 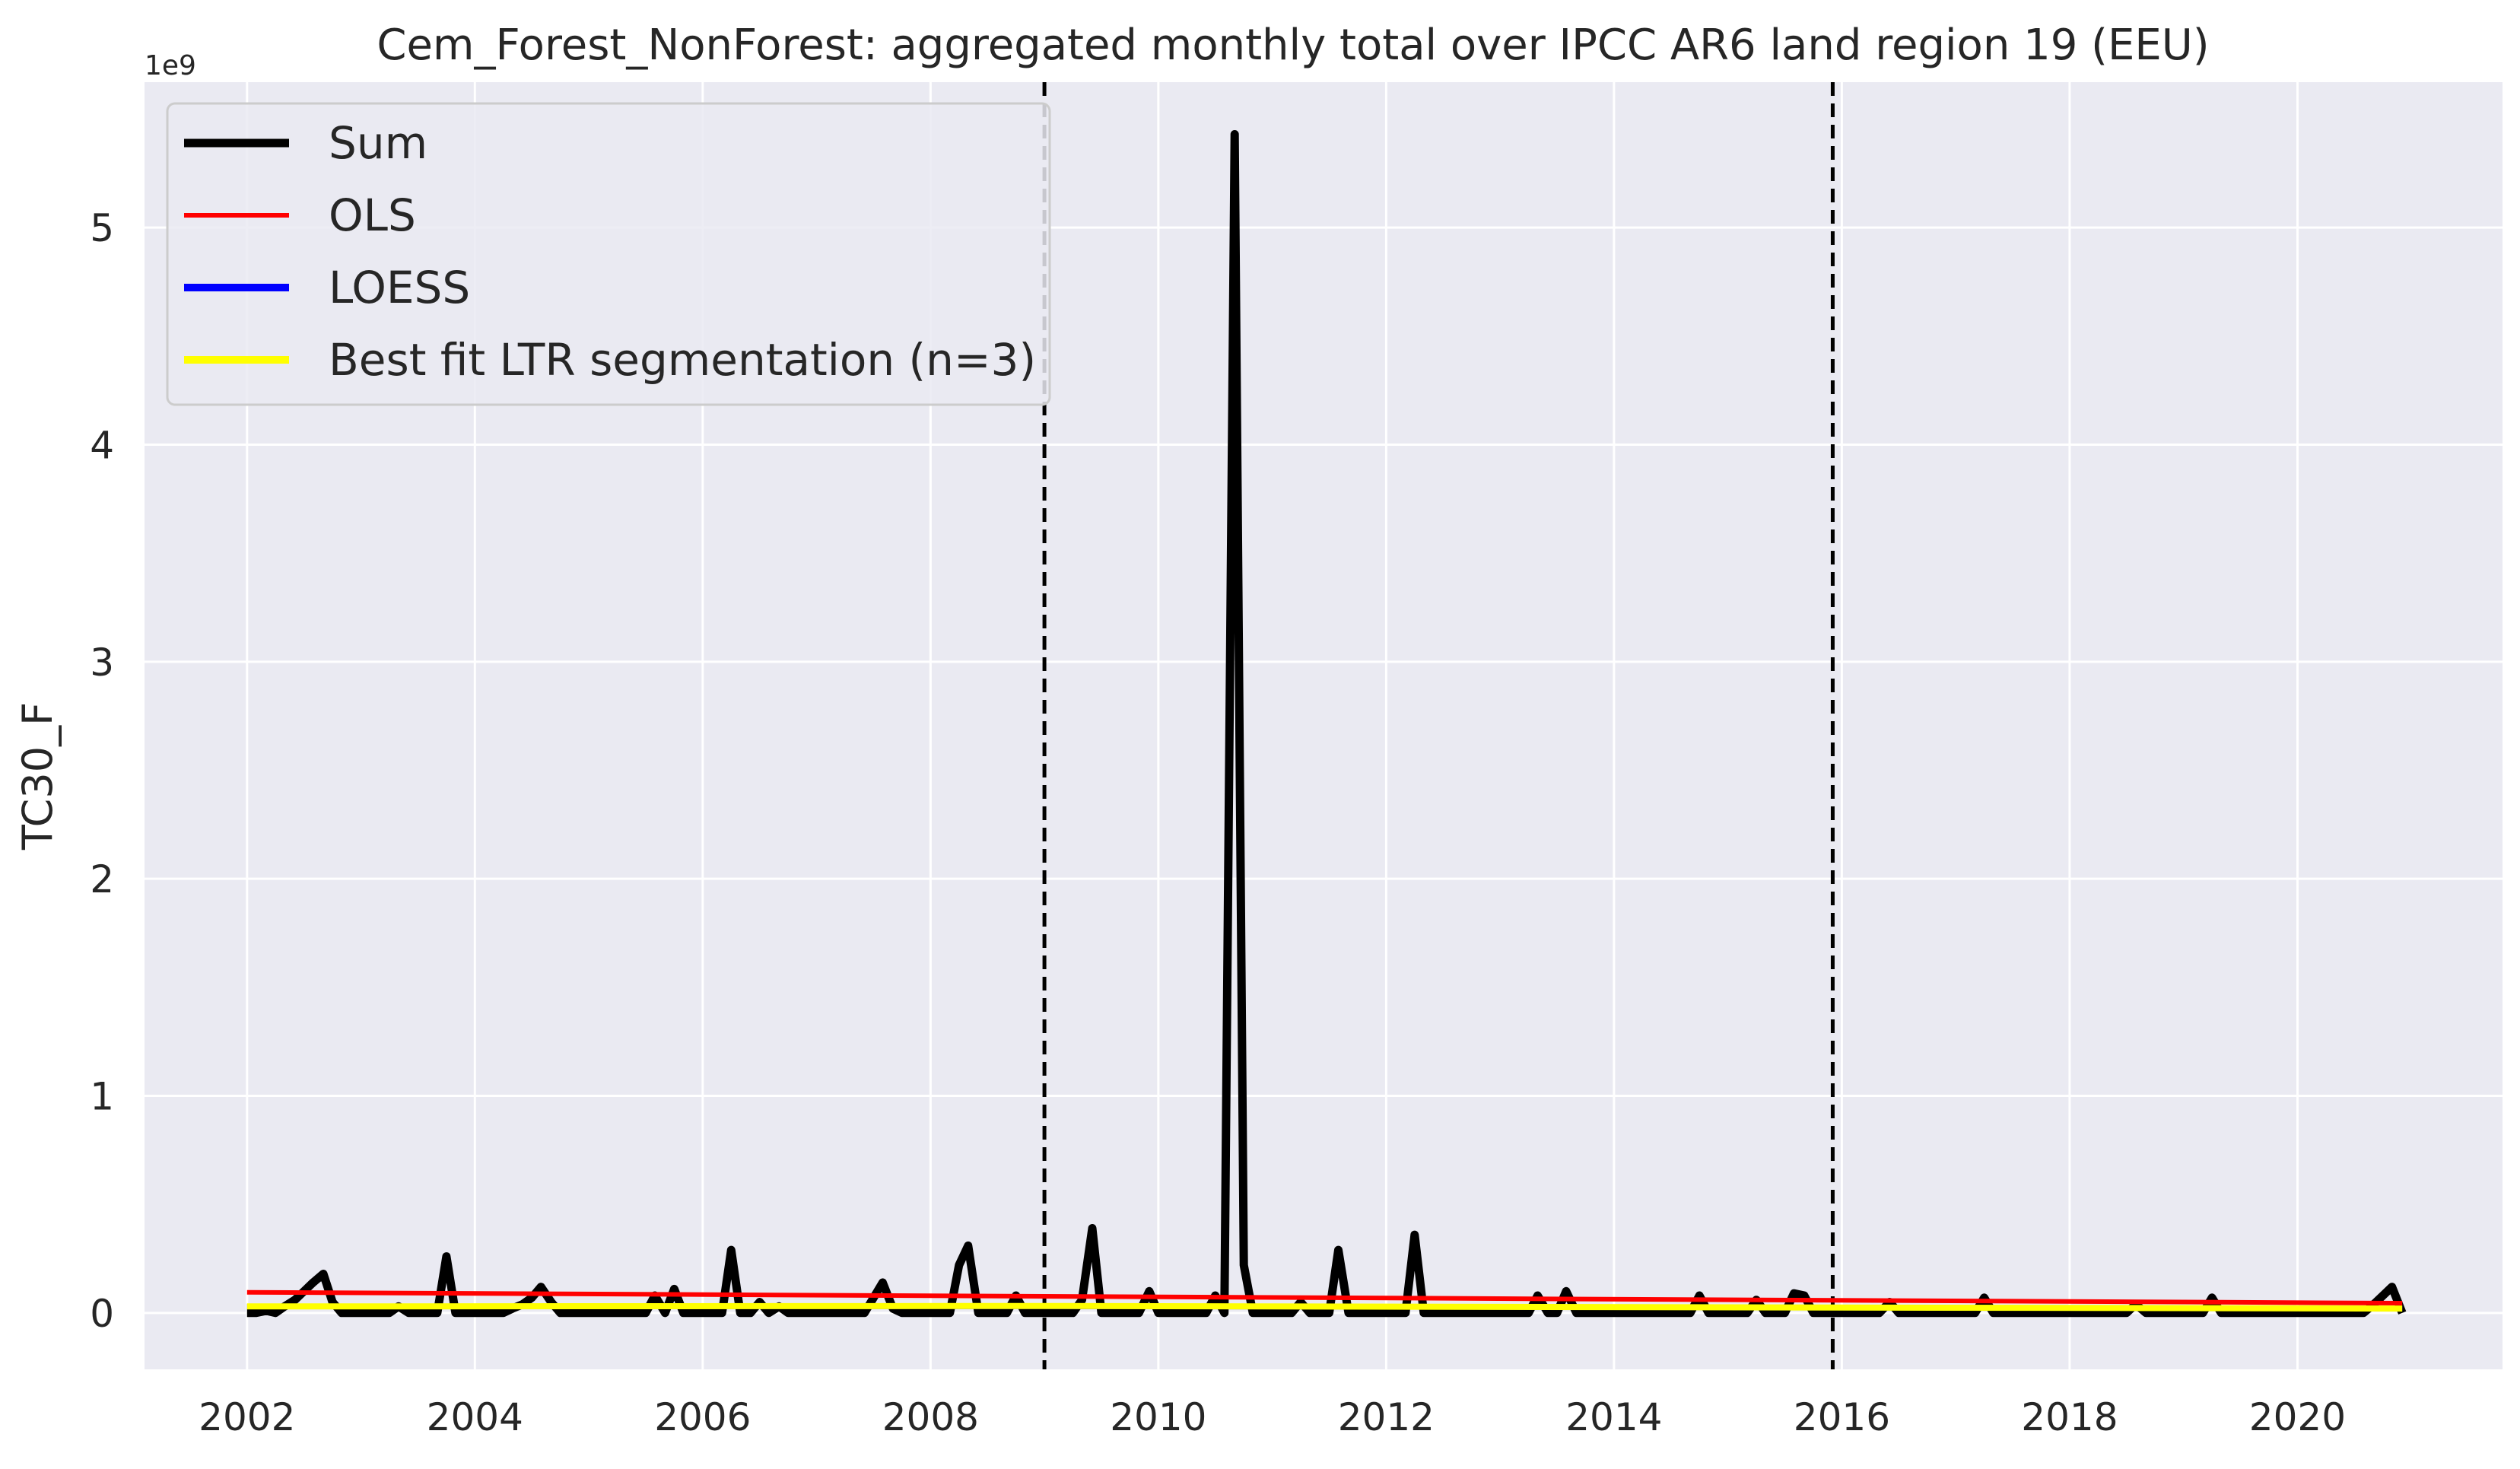 I want to click on y-tick-label: 1, so click(x=102, y=1096).